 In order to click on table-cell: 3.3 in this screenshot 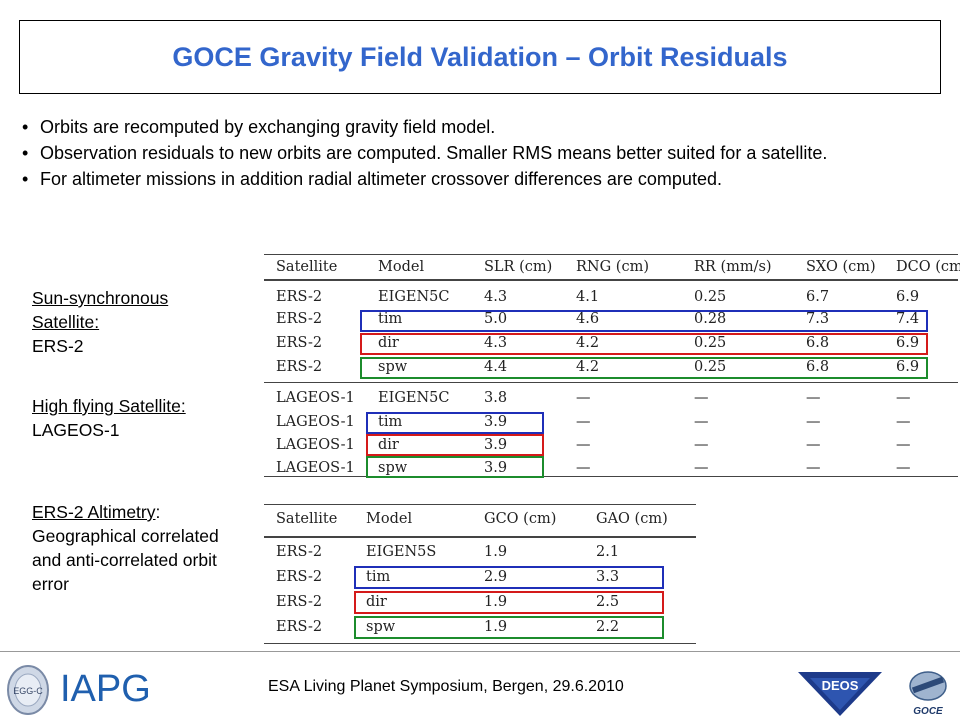, I will do `click(608, 577)`.